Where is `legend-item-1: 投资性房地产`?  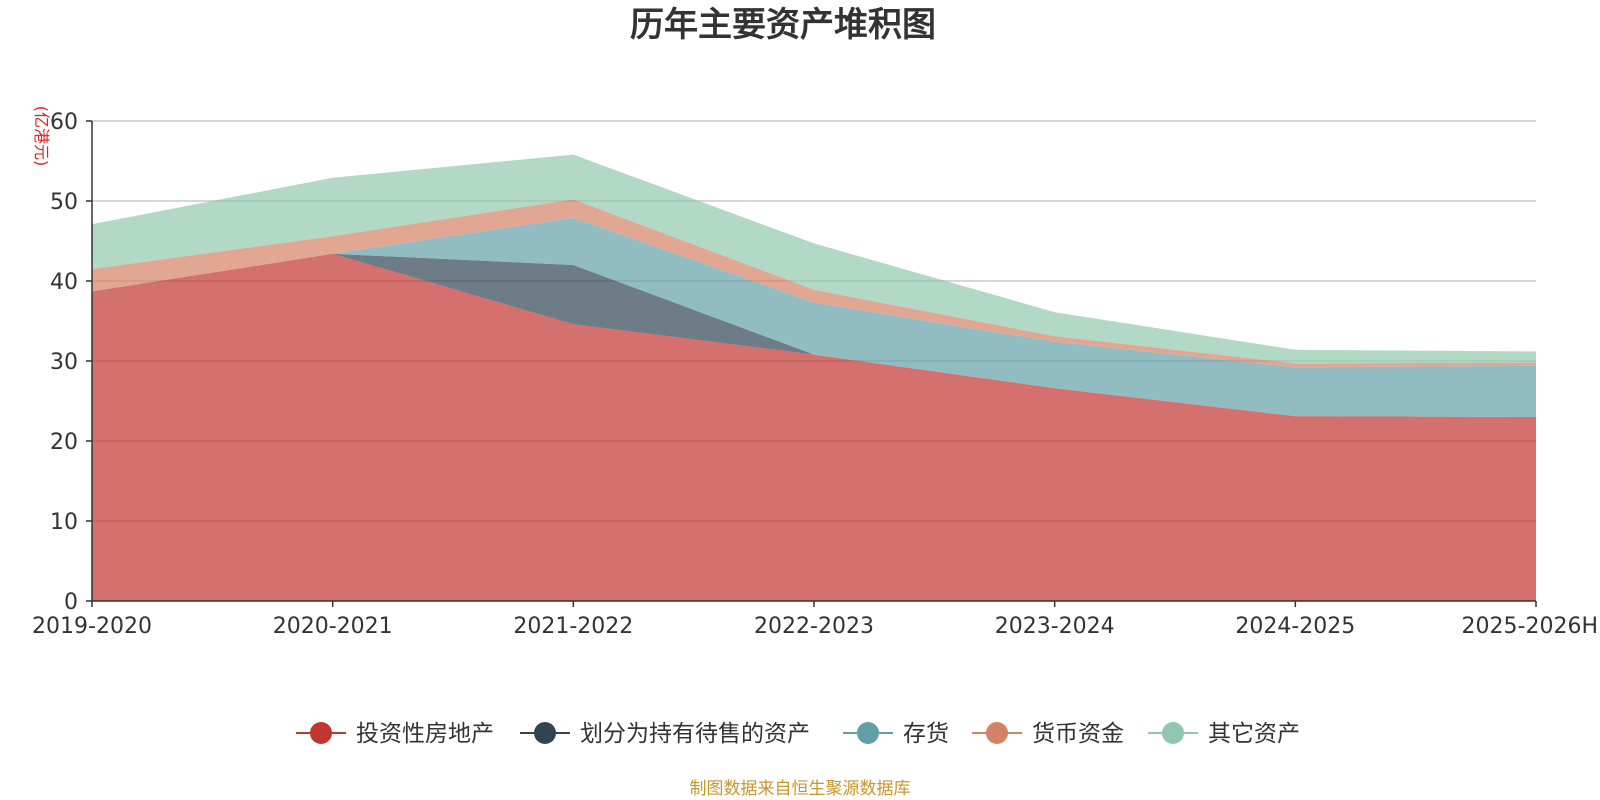
legend-item-1: 投资性房地产 is located at coordinates (395, 734).